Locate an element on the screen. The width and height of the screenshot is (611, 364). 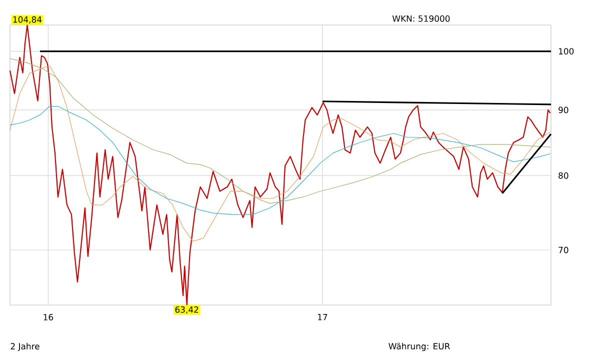
text: 2 Jahre is located at coordinates (25, 347).